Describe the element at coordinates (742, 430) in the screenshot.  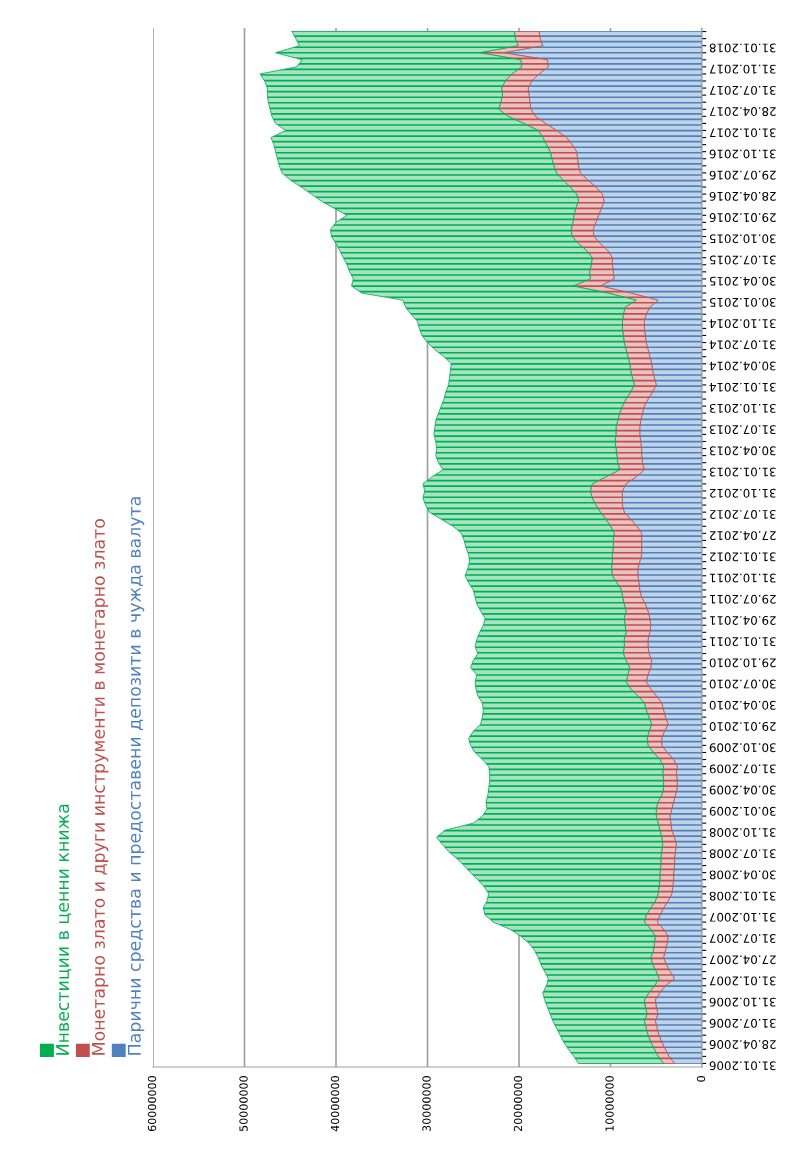
I see `y-tick-label: 31.07.2013` at that location.